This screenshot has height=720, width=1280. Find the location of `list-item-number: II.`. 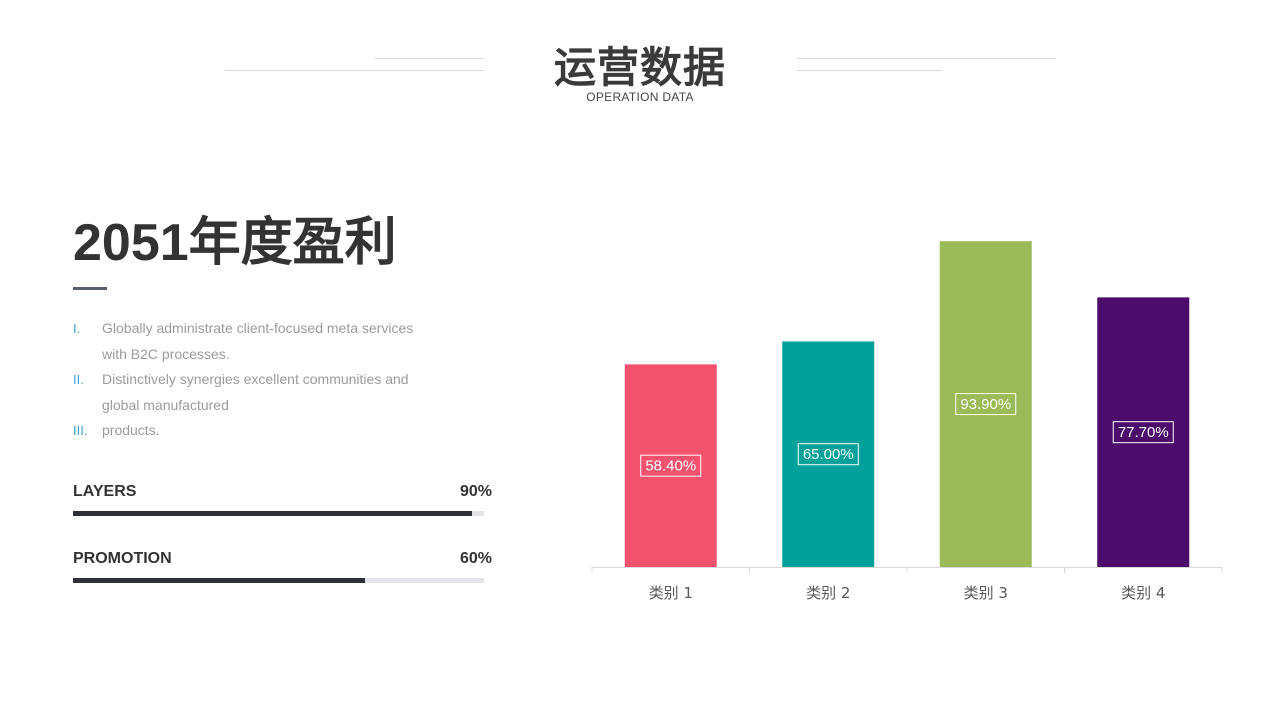

list-item-number: II. is located at coordinates (78, 379).